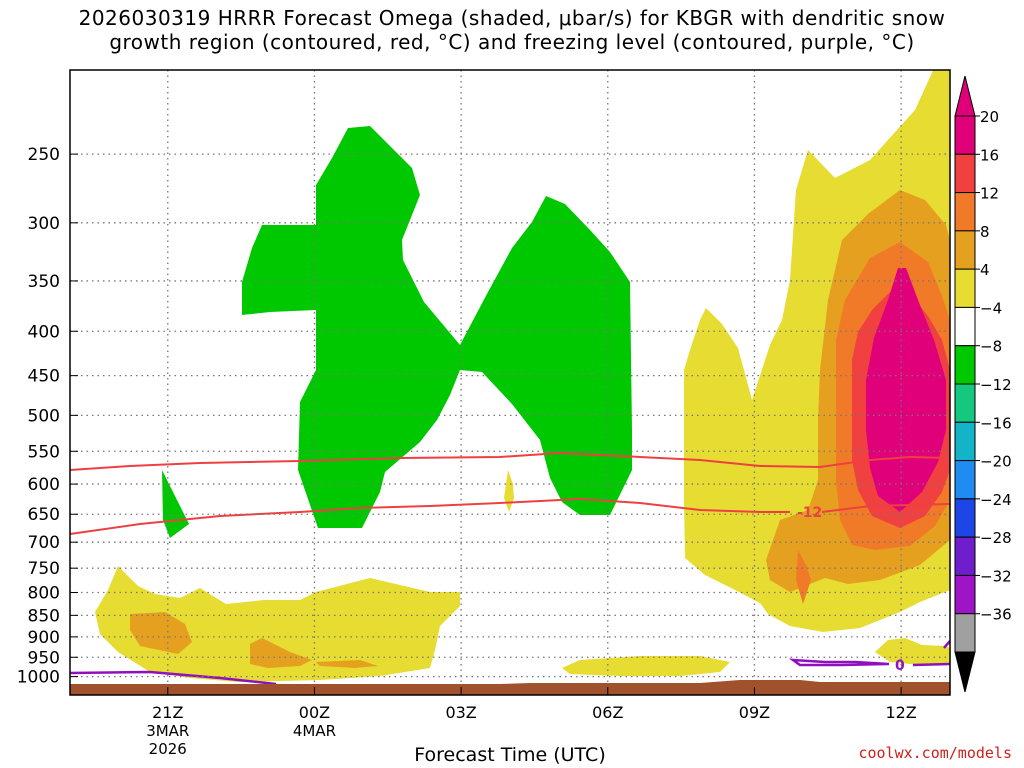  Describe the element at coordinates (946, 644) in the screenshot. I see `freezing-contour-edge` at that location.